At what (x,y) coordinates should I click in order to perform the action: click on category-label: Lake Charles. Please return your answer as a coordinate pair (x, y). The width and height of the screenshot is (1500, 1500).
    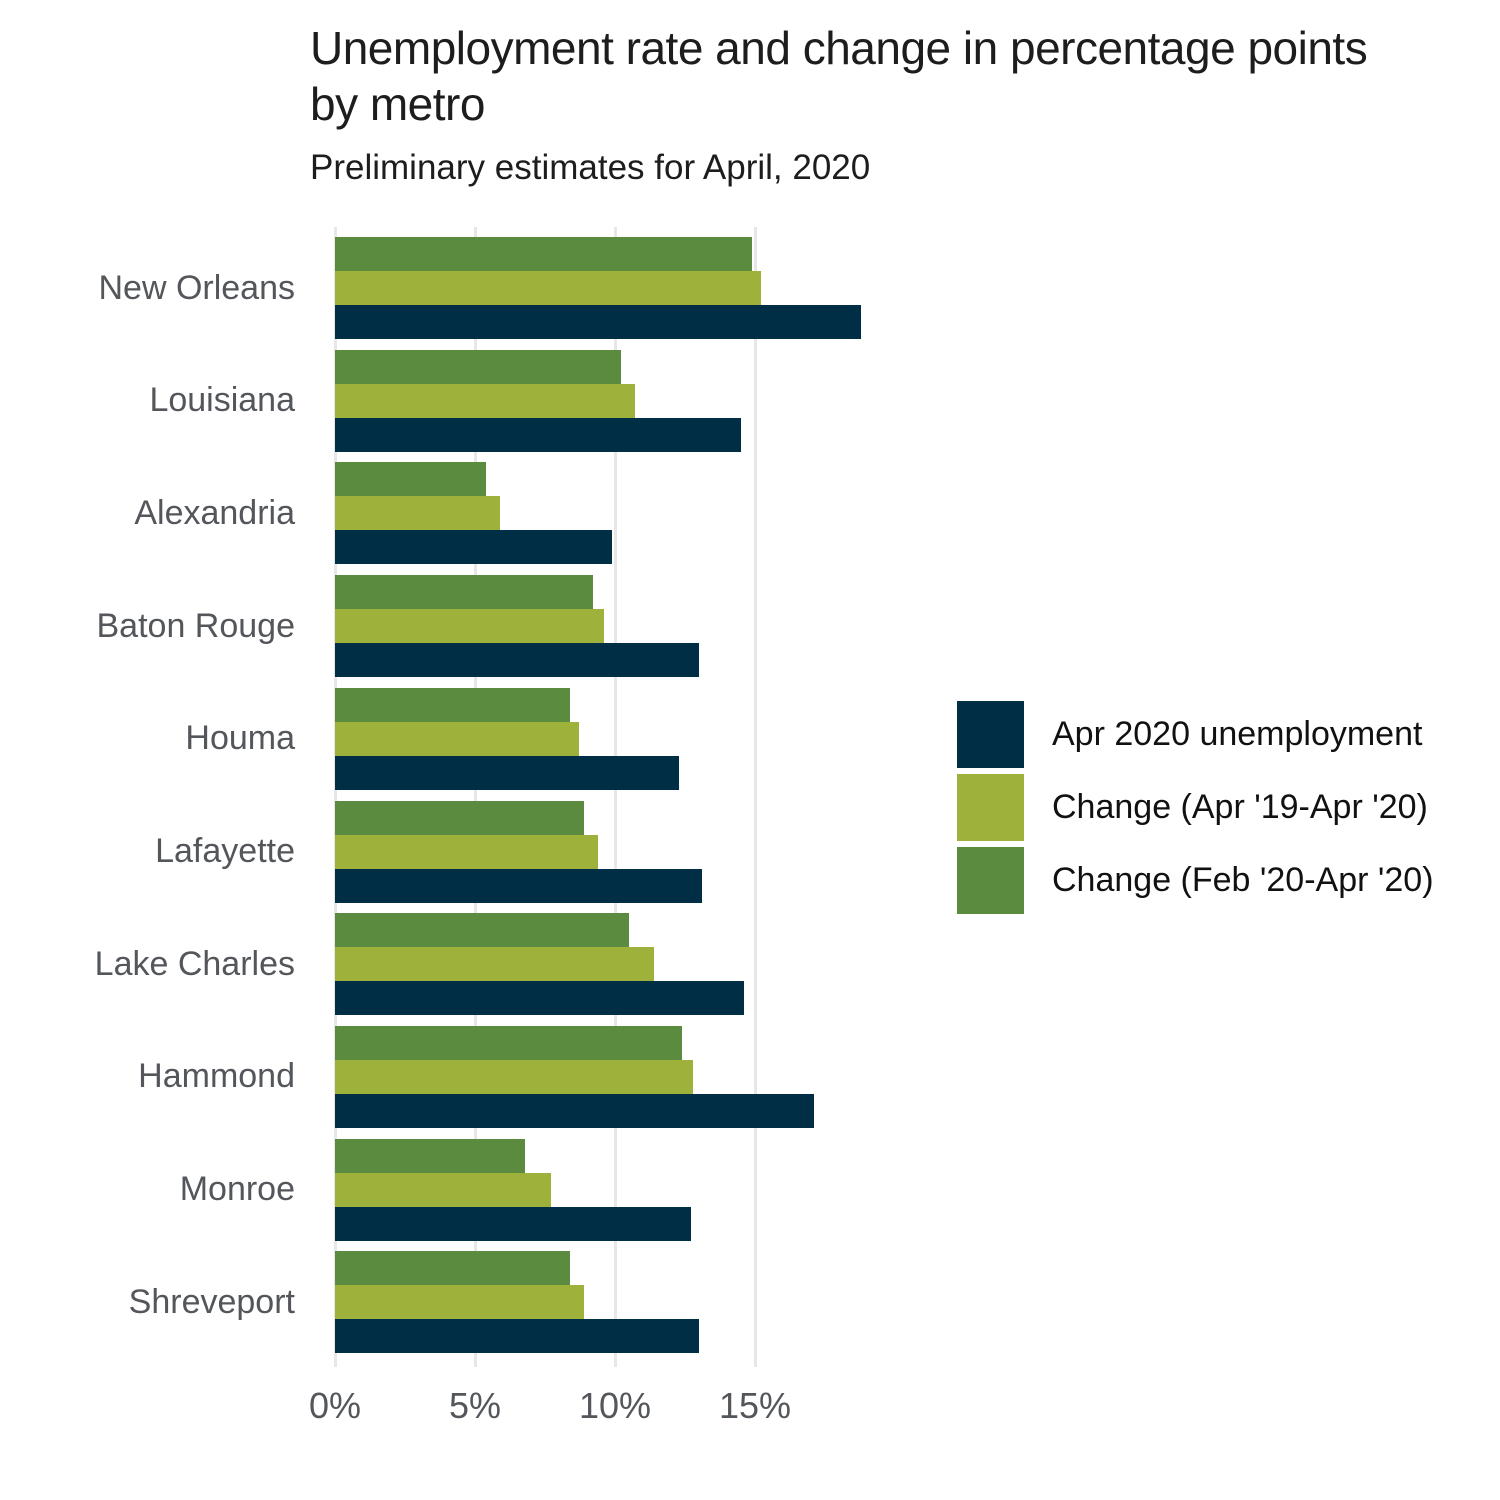
    Looking at the image, I should click on (194, 963).